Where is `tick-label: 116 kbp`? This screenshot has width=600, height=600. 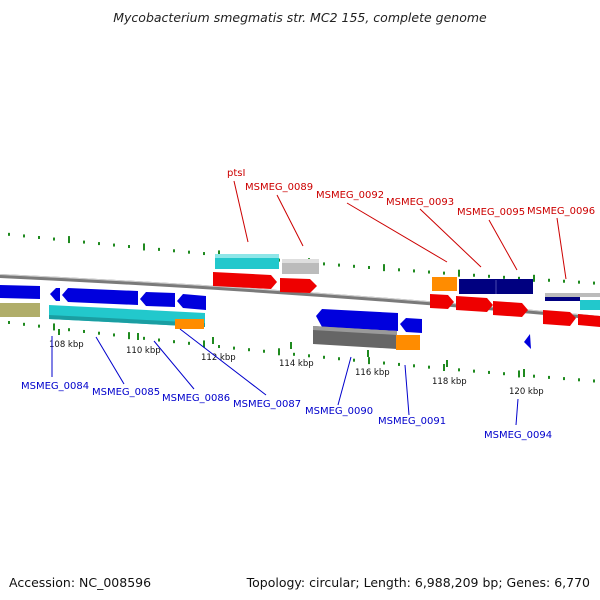 tick-label: 116 kbp is located at coordinates (372, 373).